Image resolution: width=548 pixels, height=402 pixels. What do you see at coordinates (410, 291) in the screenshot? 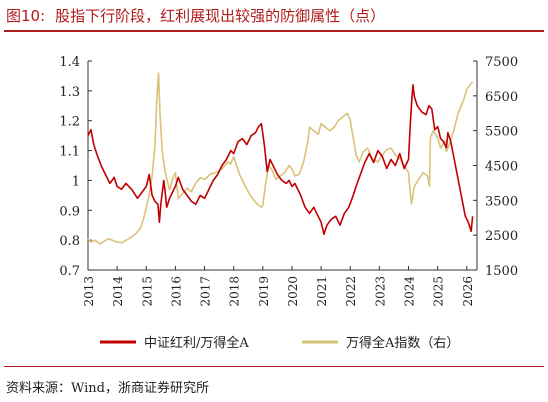
I see `x-tick-label: 2024` at bounding box center [410, 291].